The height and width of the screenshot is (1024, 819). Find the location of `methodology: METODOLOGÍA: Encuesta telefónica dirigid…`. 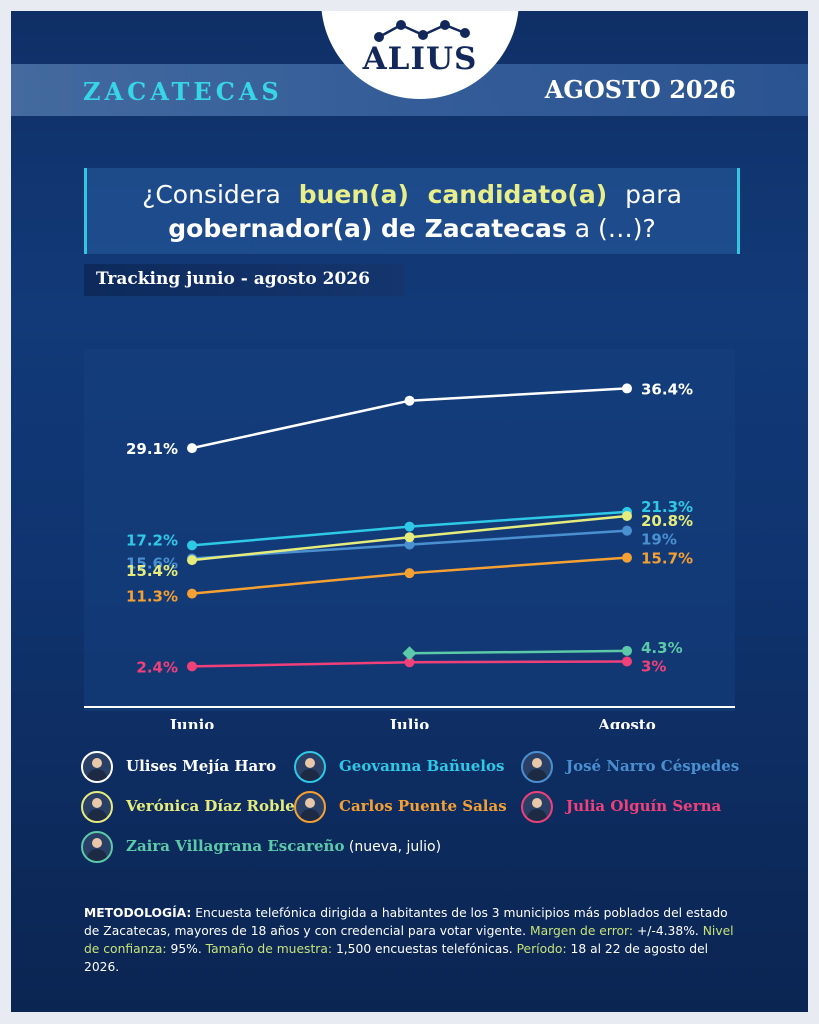

methodology: METODOLOGÍA: Encuesta telefónica dirigid… is located at coordinates (414, 940).